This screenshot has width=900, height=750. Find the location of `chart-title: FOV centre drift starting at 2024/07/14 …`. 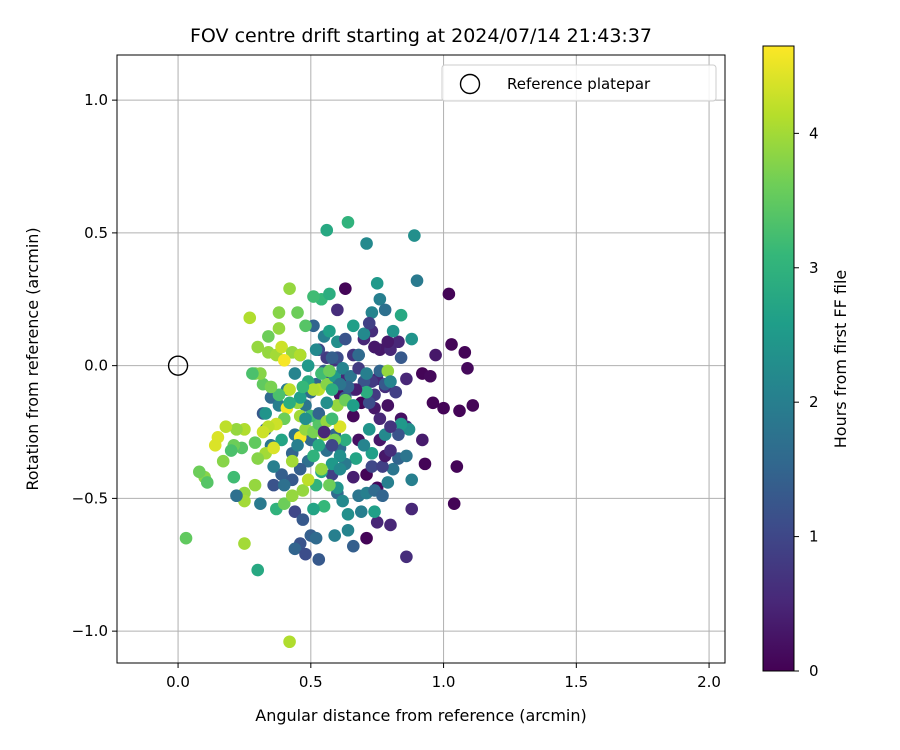

chart-title: FOV centre drift starting at 2024/07/14 … is located at coordinates (421, 36).